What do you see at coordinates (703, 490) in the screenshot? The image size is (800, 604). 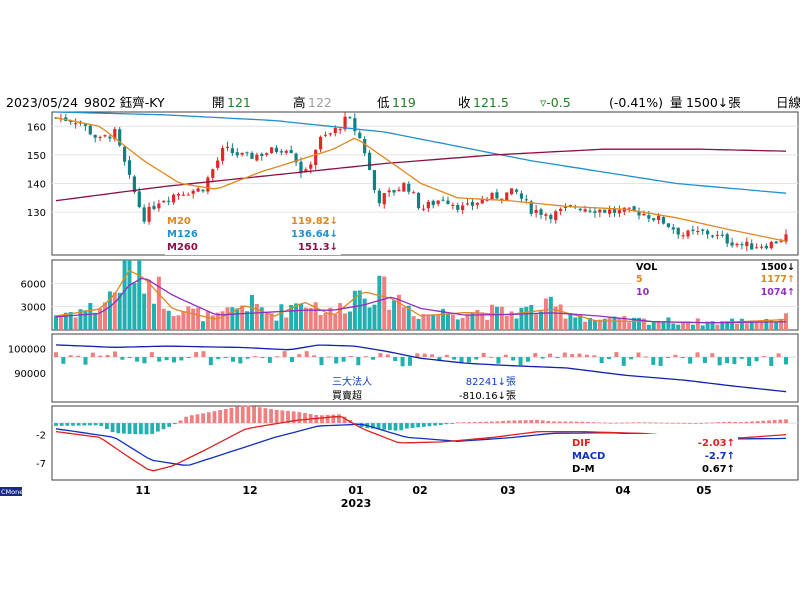 I see `month-tick-label: 05` at bounding box center [703, 490].